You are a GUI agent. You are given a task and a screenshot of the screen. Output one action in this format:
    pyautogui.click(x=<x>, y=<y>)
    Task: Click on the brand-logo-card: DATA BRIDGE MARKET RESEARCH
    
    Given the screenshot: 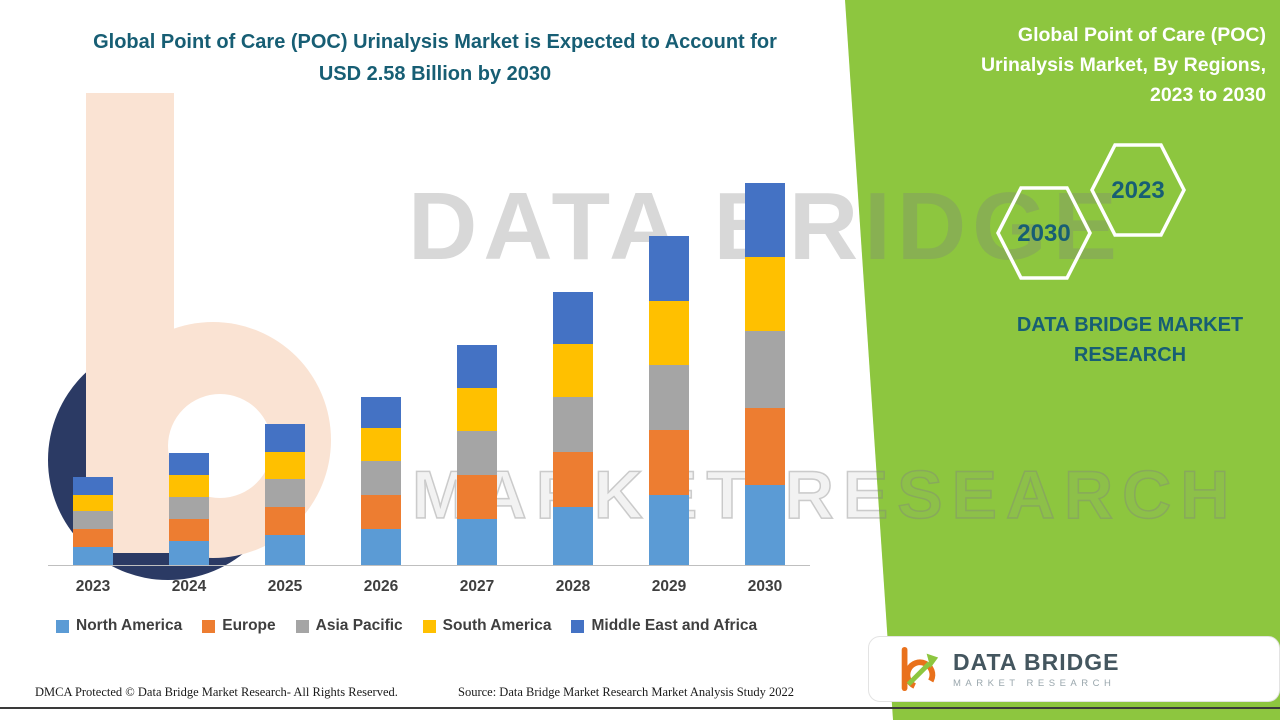 What is the action you would take?
    pyautogui.click(x=1074, y=669)
    